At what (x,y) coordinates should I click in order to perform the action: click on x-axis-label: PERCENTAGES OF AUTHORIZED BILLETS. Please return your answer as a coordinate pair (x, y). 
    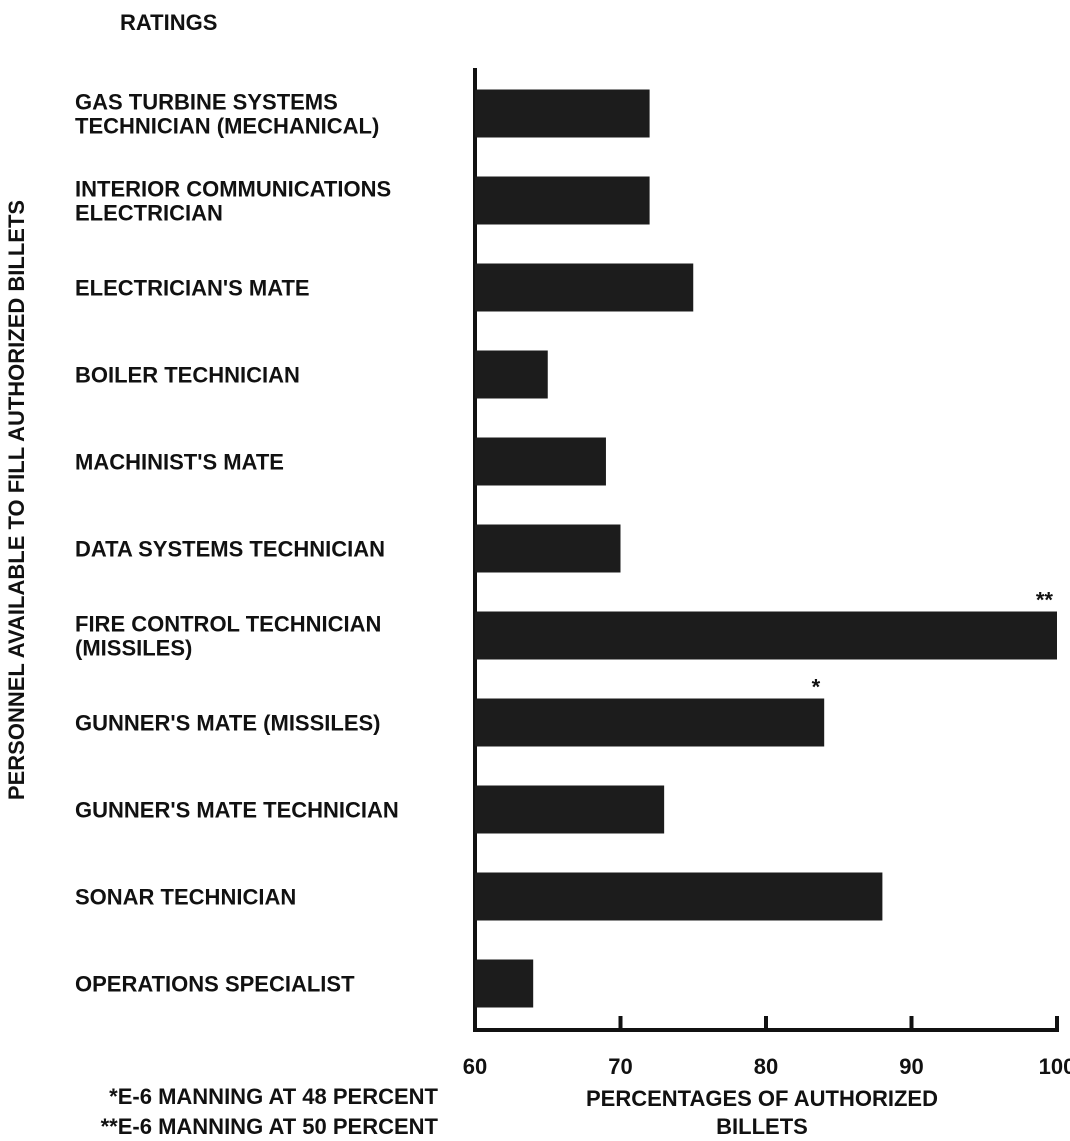
    Looking at the image, I should click on (762, 1112).